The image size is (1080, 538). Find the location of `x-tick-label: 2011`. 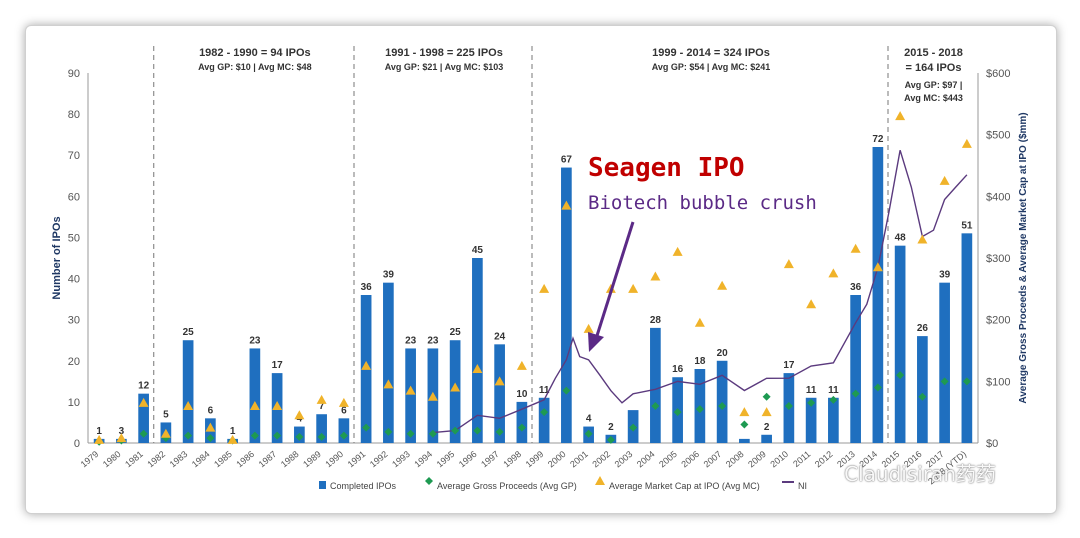

x-tick-label: 2011 is located at coordinates (801, 459).